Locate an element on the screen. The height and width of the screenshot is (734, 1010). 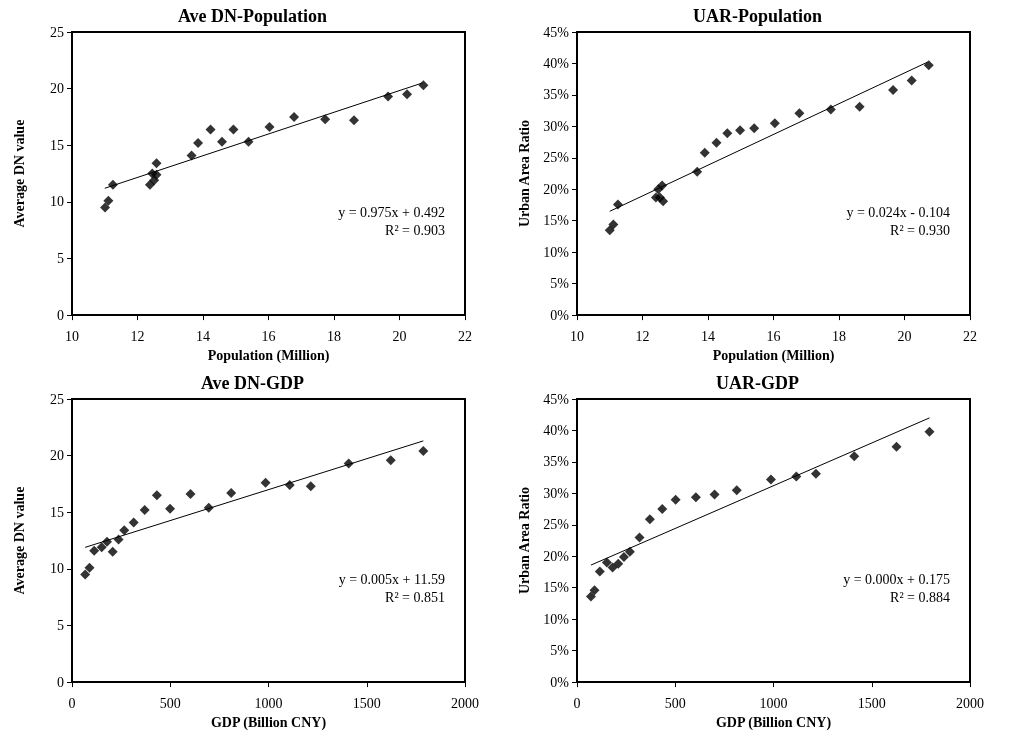
y-tick-label: 45% is located at coordinates (556, 399).